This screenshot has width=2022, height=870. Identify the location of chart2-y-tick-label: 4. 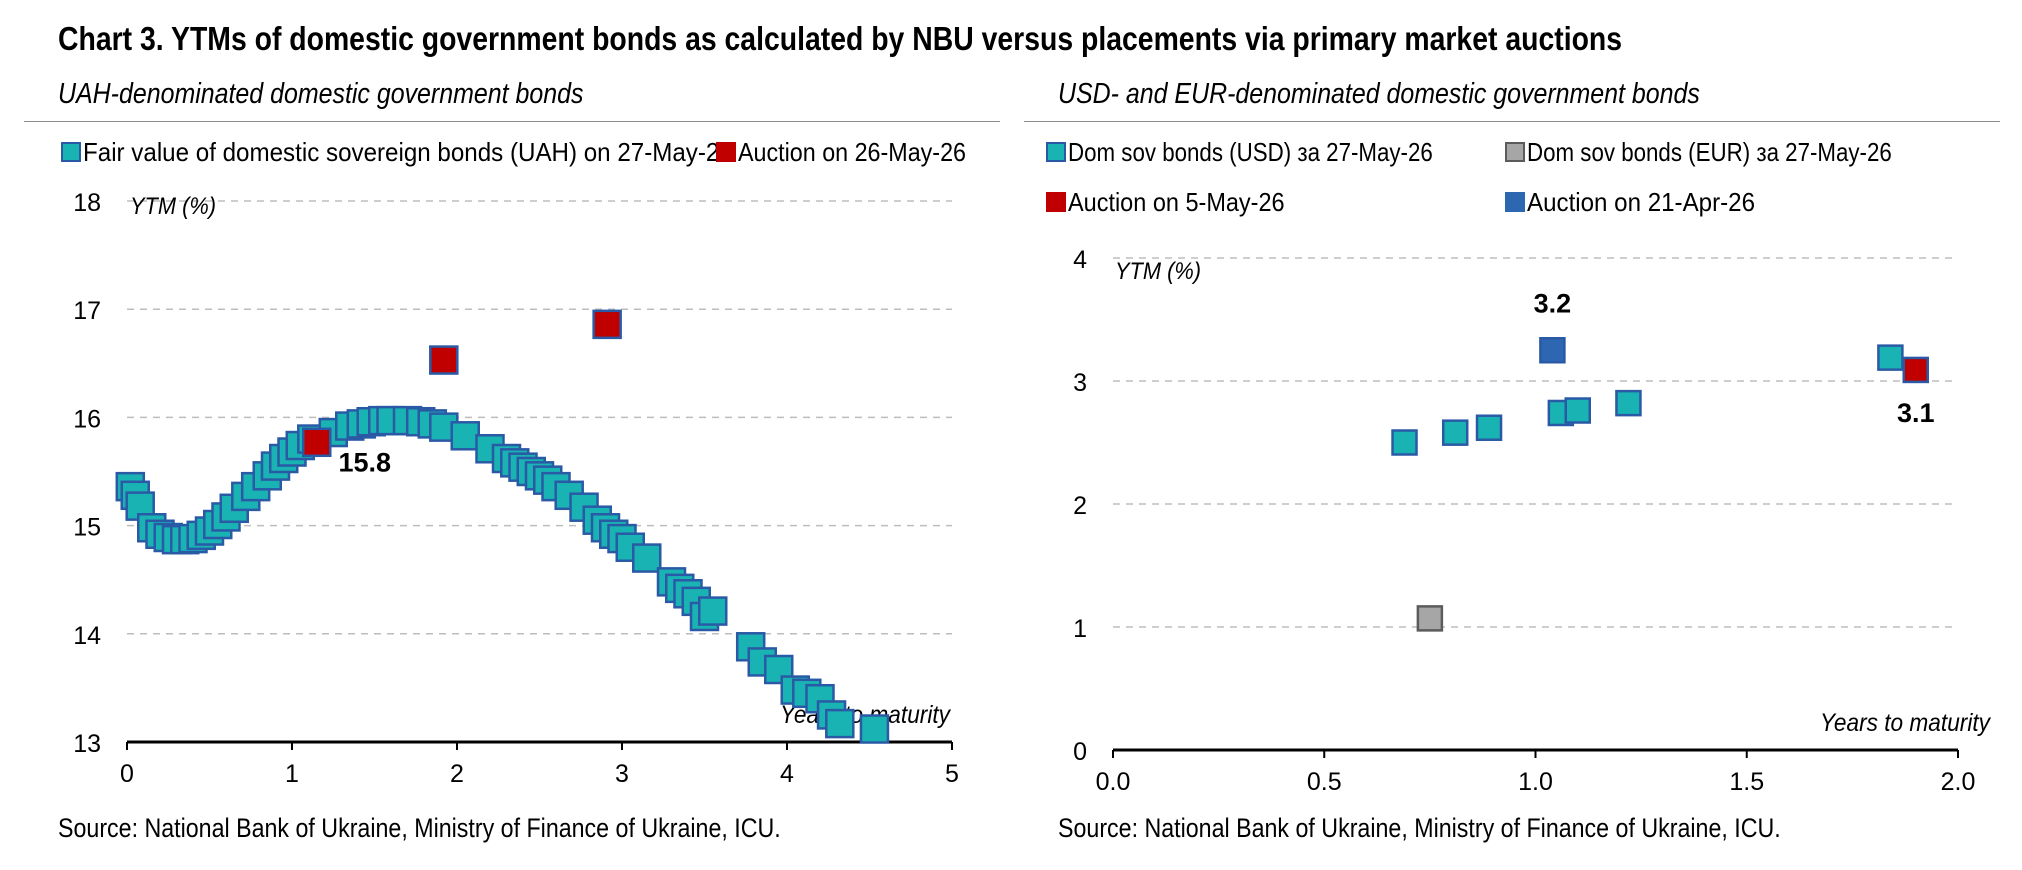
(1080, 260).